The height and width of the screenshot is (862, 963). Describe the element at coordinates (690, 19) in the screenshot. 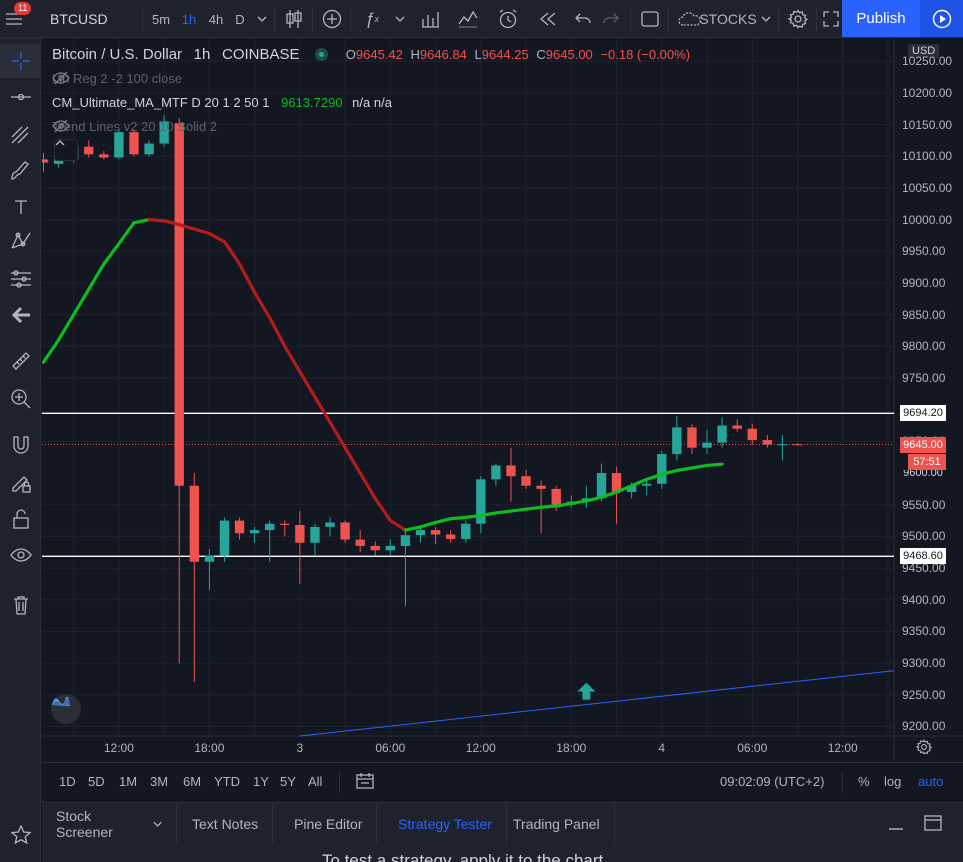

I see `cloud-icon` at that location.